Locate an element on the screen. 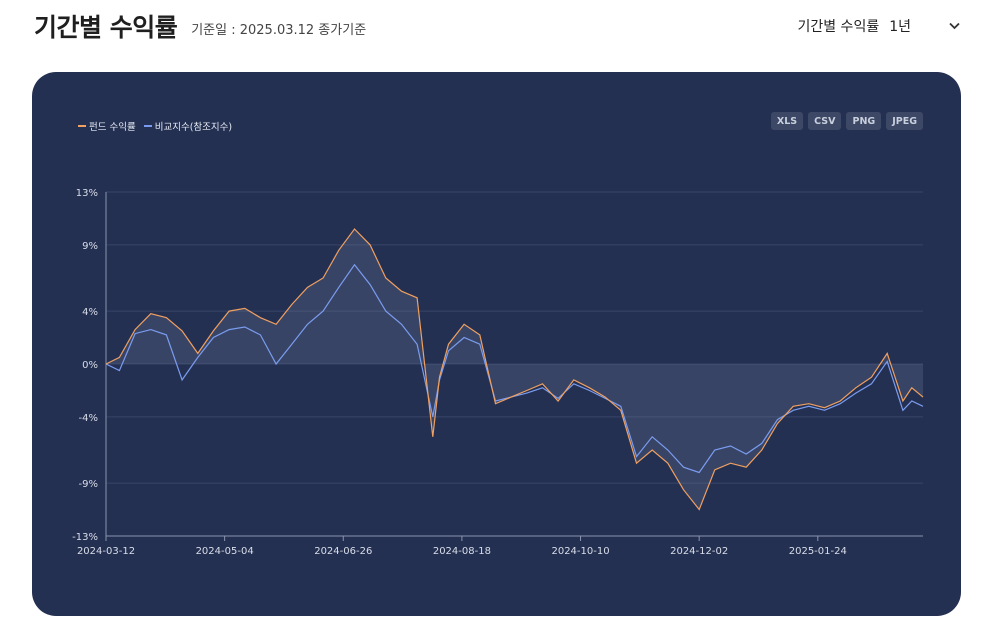 This screenshot has width=988, height=622. export-jpeg-button: JPEG is located at coordinates (904, 121).